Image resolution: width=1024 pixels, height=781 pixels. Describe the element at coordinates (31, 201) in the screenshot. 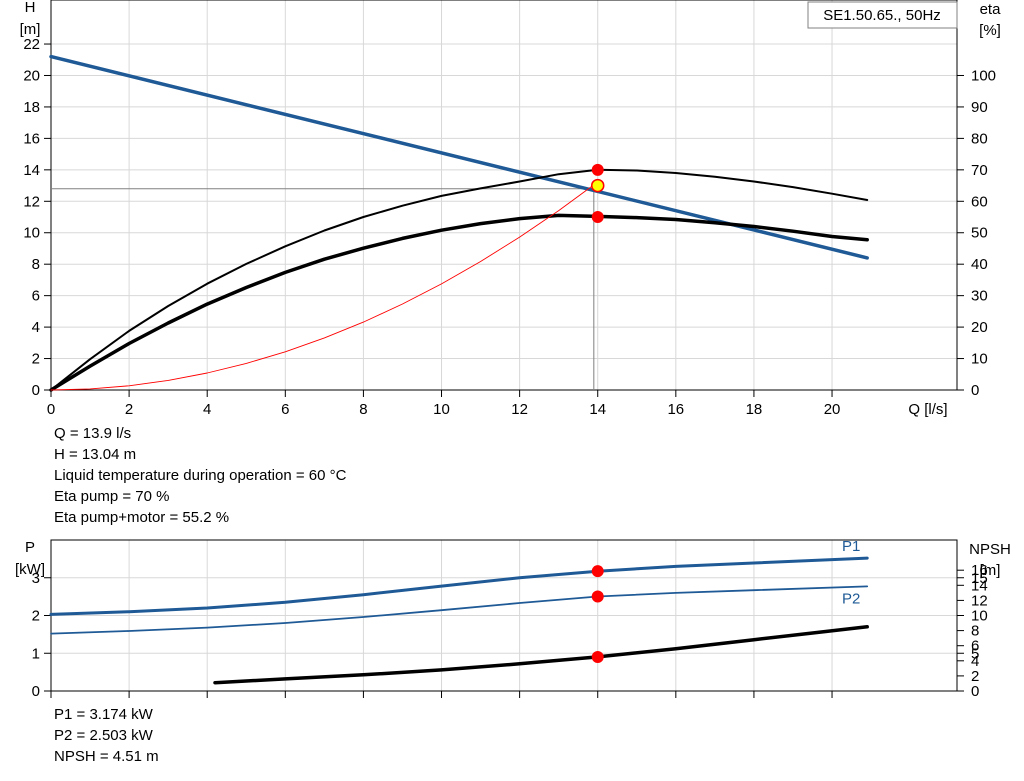

I see `main-left-tick-label: 12` at that location.